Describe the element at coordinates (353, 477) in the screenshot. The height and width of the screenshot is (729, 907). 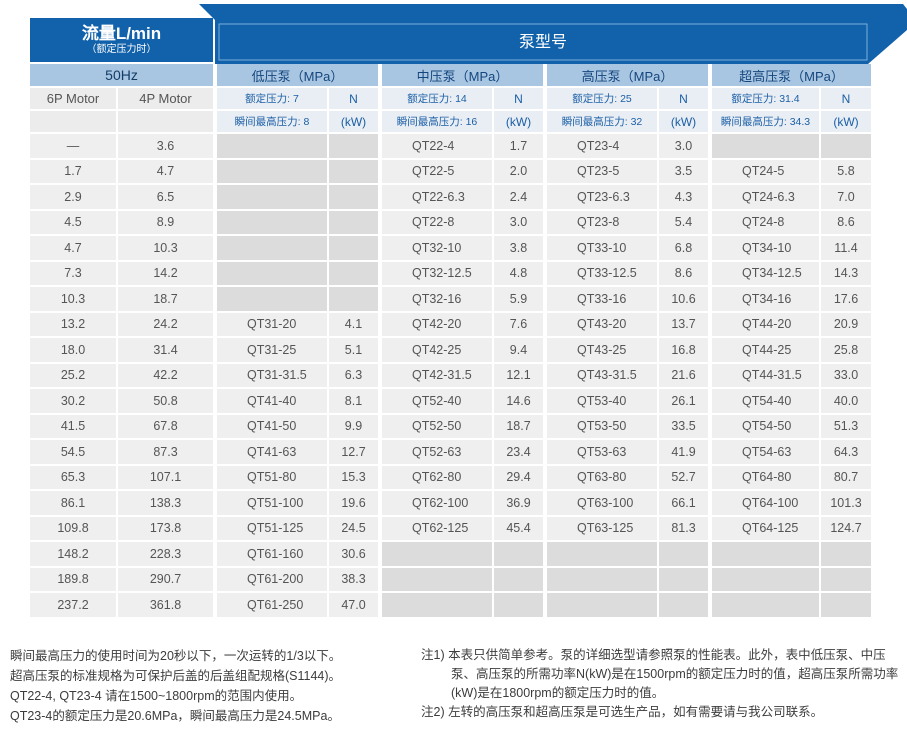
I see `power-cell: 15.3` at that location.